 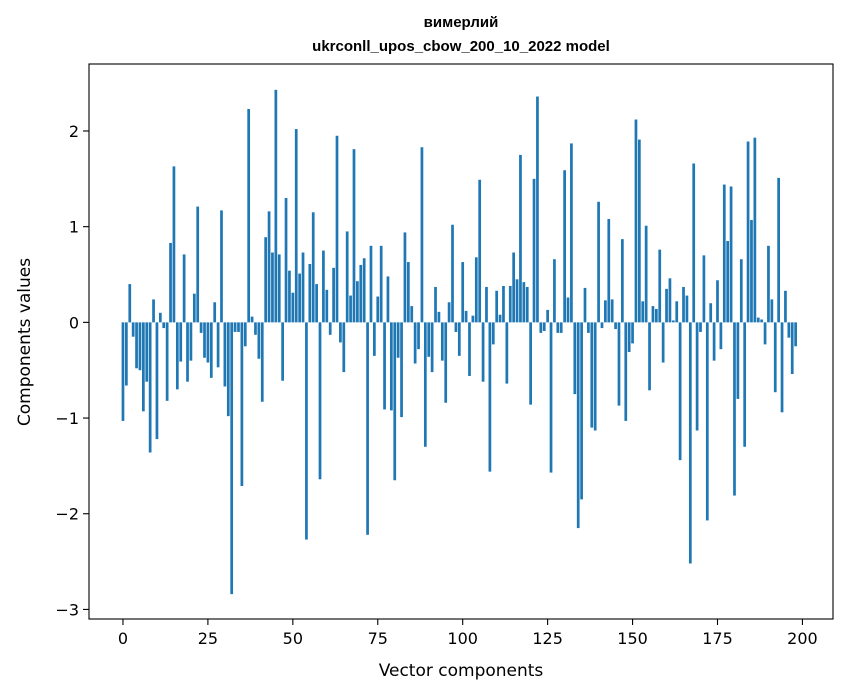 What do you see at coordinates (74, 322) in the screenshot?
I see `y-tick-label: 0` at bounding box center [74, 322].